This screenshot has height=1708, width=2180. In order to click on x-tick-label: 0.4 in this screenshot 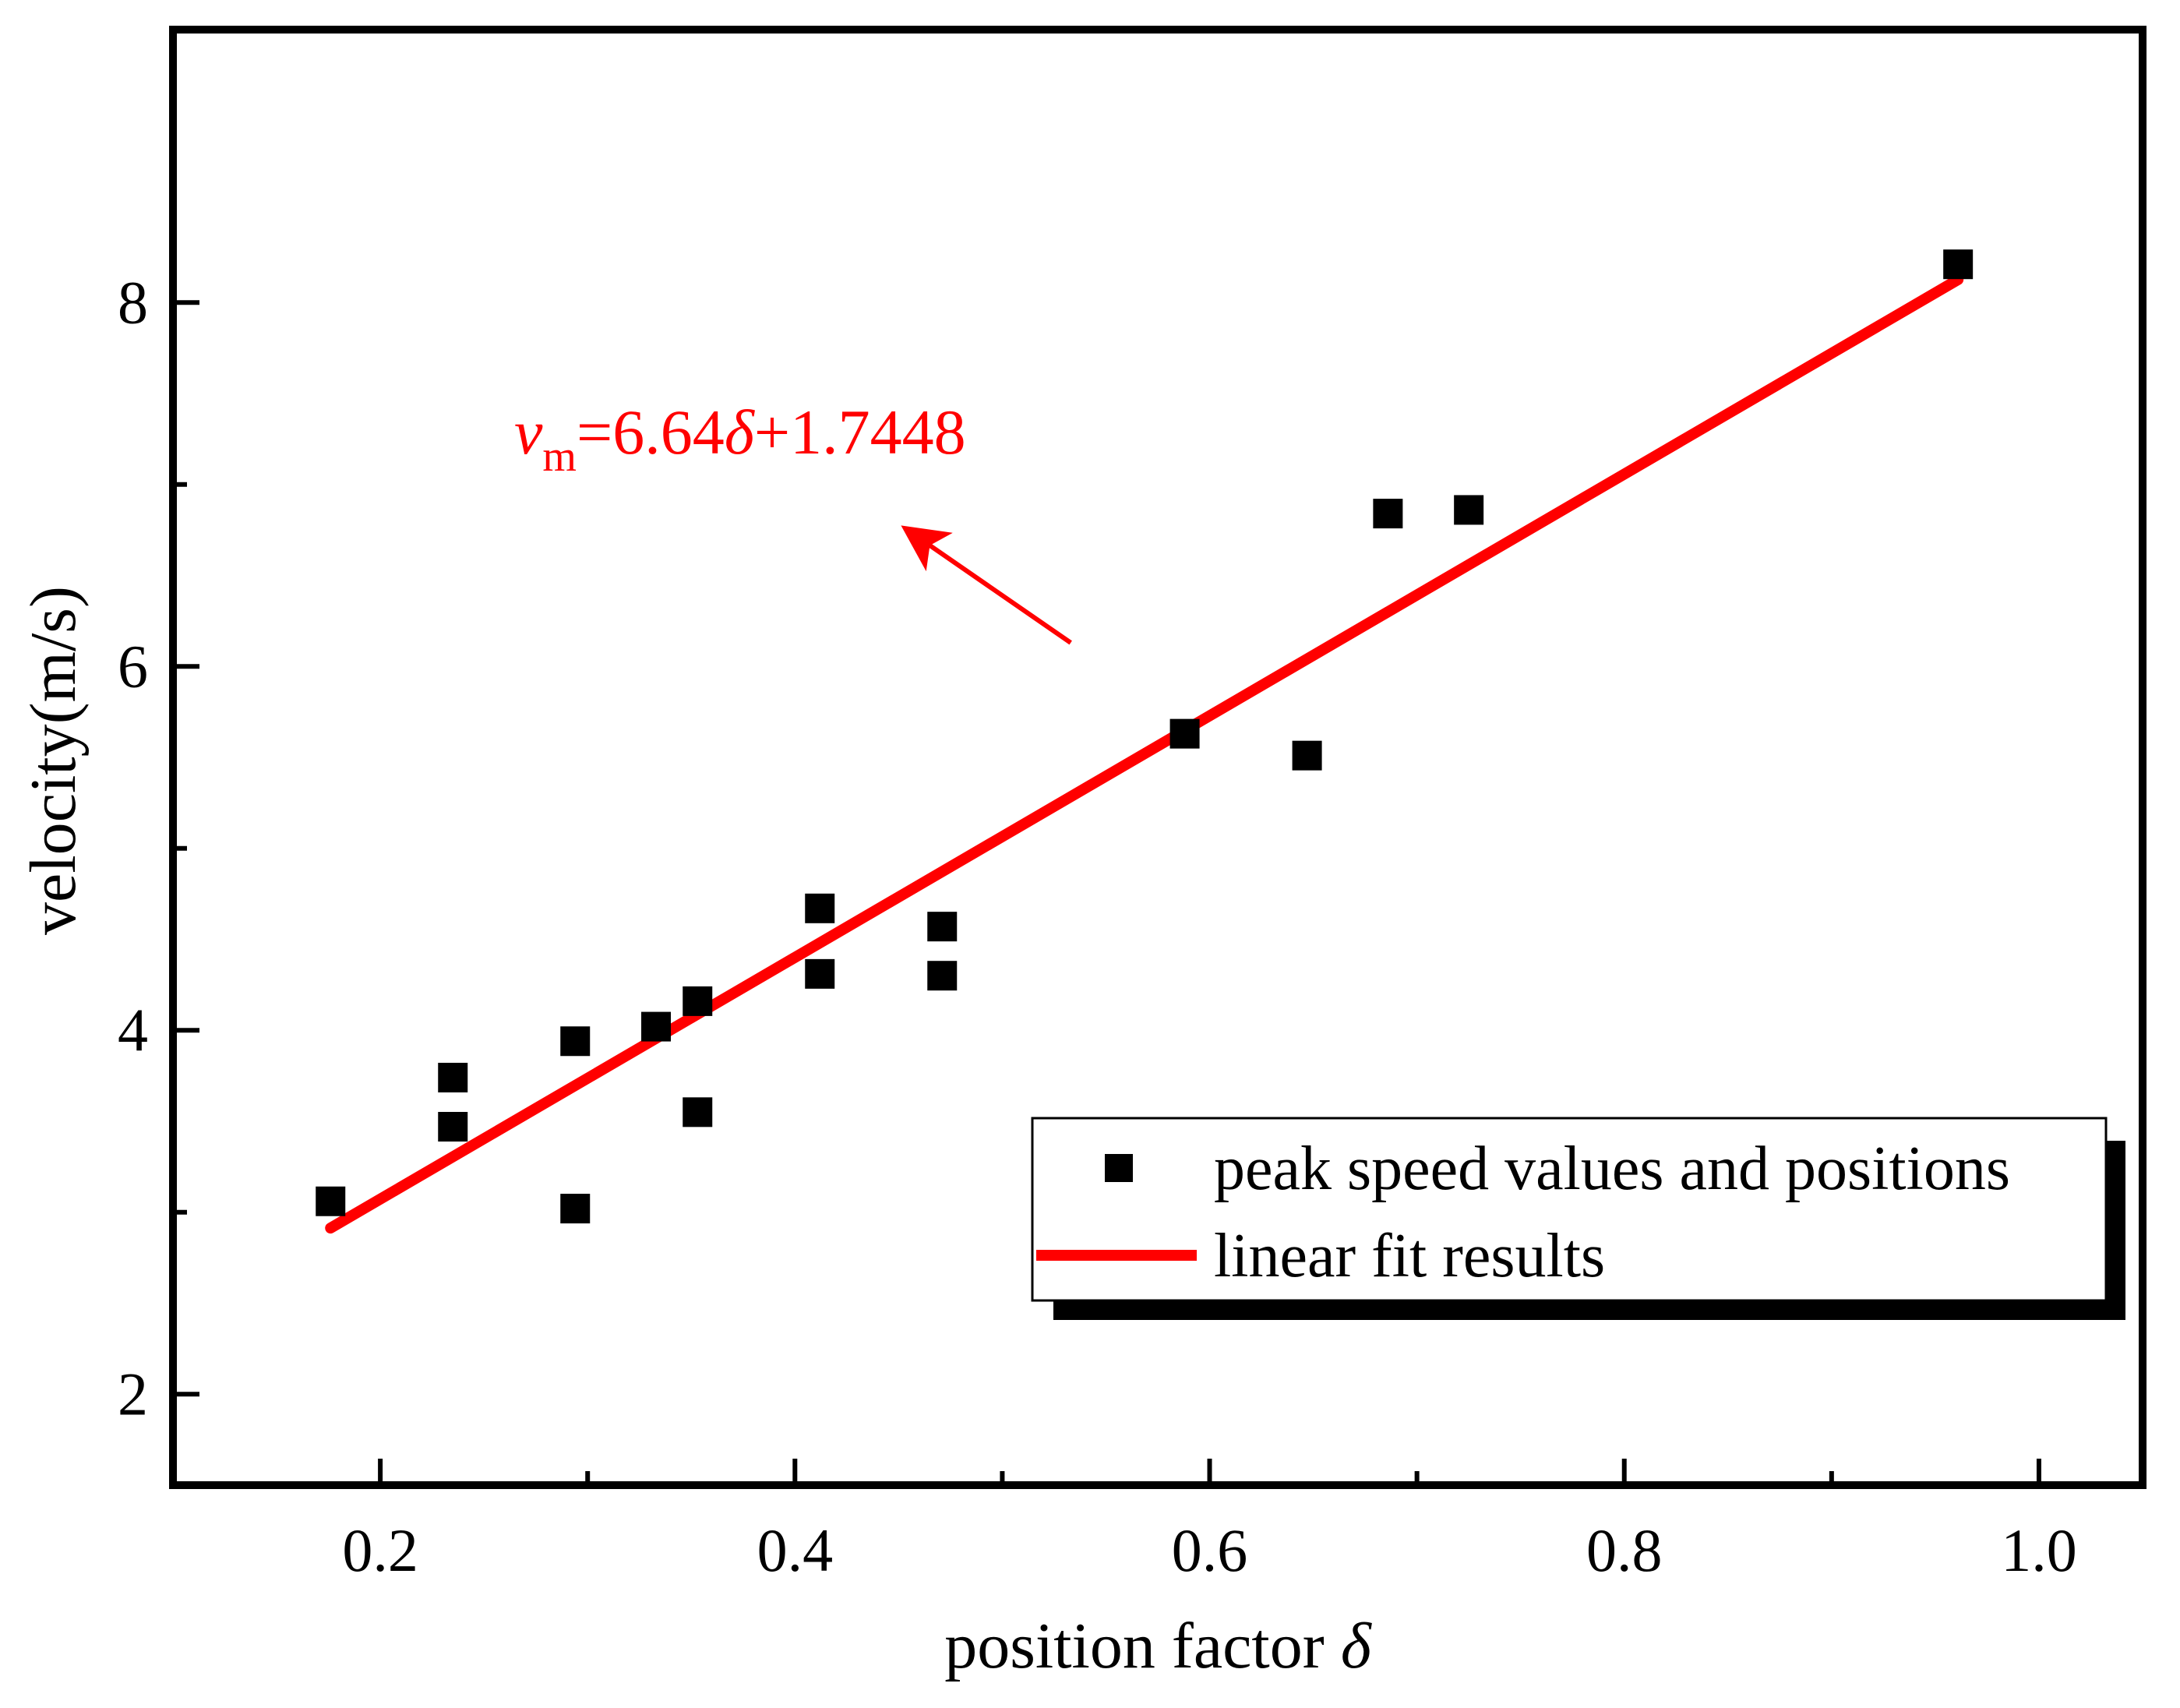, I will do `click(795, 1550)`.